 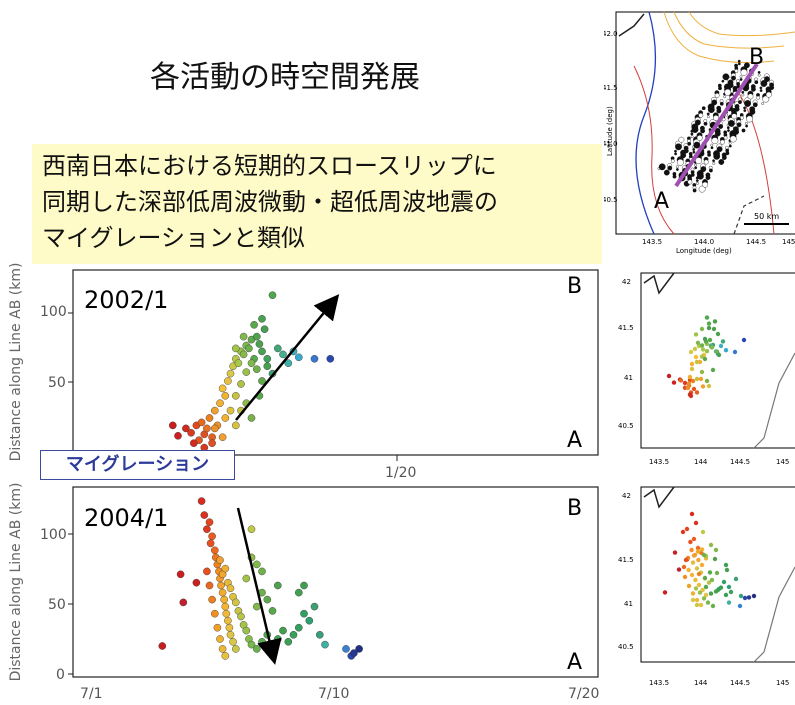 What do you see at coordinates (740, 462) in the screenshot?
I see `map1-xtick-3: 144.5` at bounding box center [740, 462].